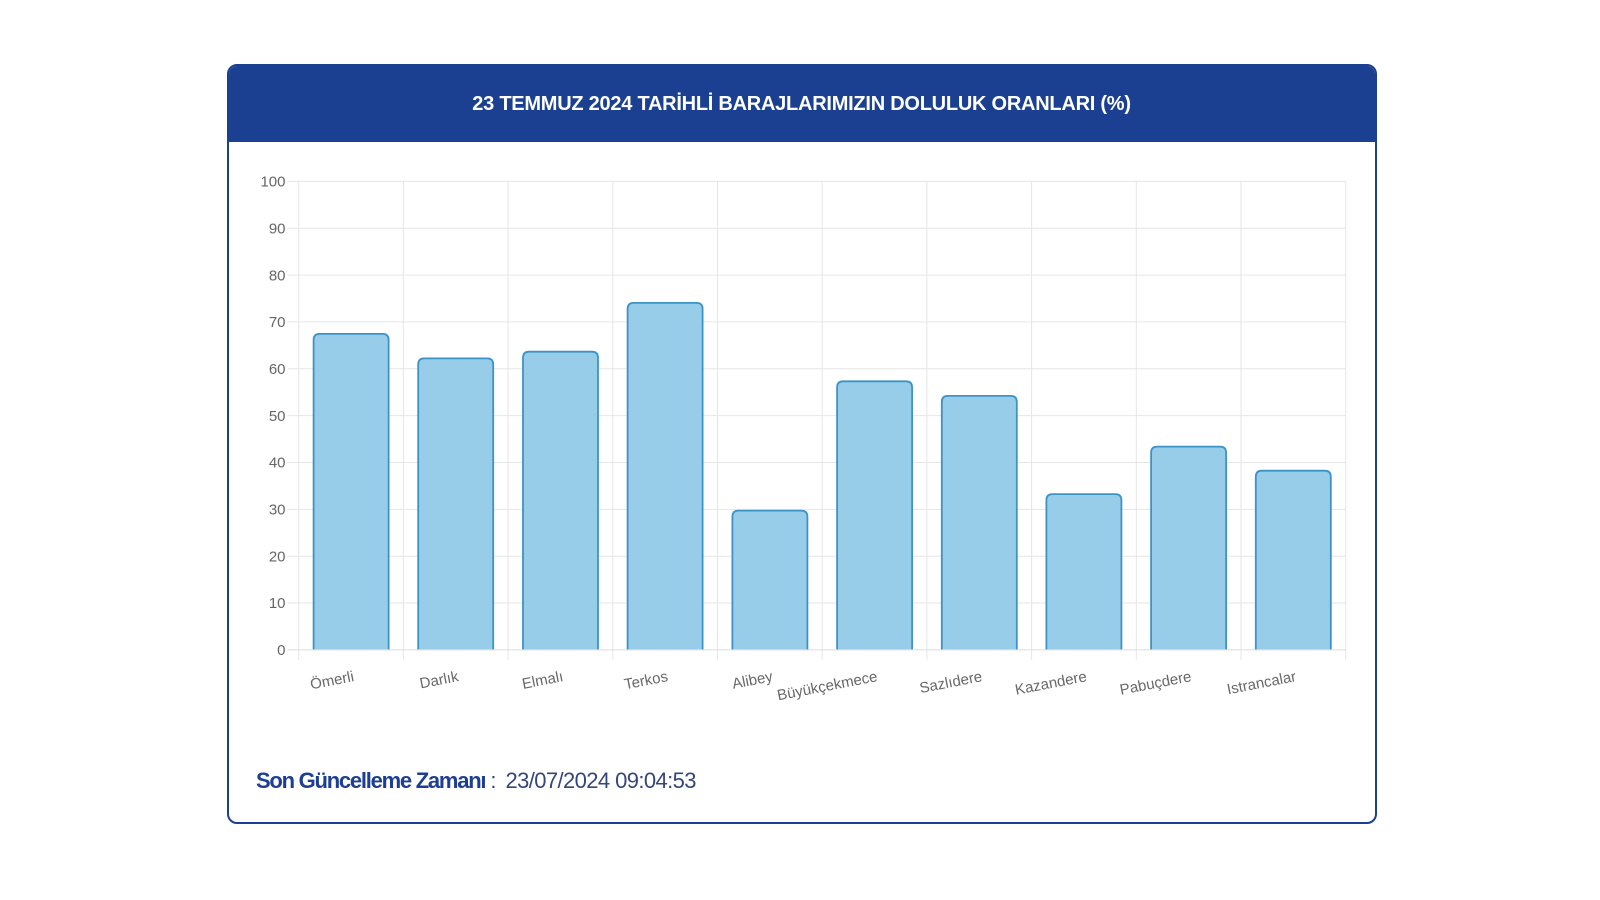 This screenshot has height=900, width=1600. Describe the element at coordinates (277, 322) in the screenshot. I see `svg-text: 70` at that location.